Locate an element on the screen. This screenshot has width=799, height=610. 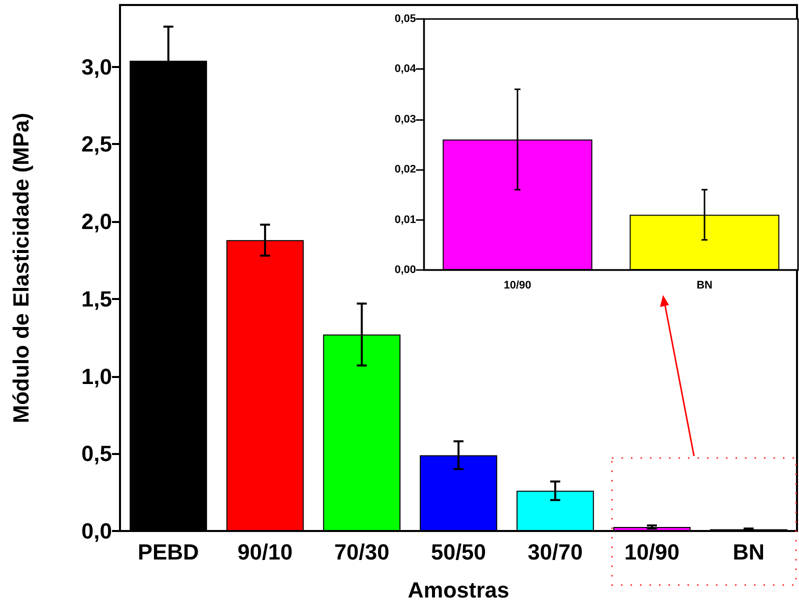
y-tick-label: 1,5 is located at coordinates (96, 299).